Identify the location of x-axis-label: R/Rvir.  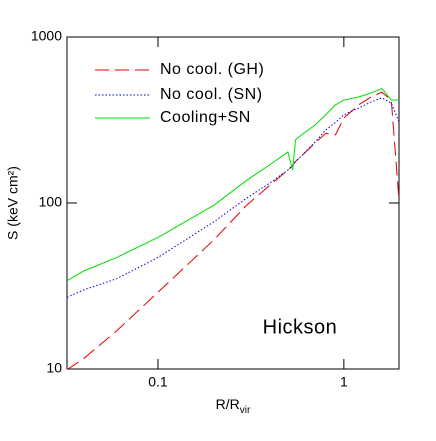
(233, 406).